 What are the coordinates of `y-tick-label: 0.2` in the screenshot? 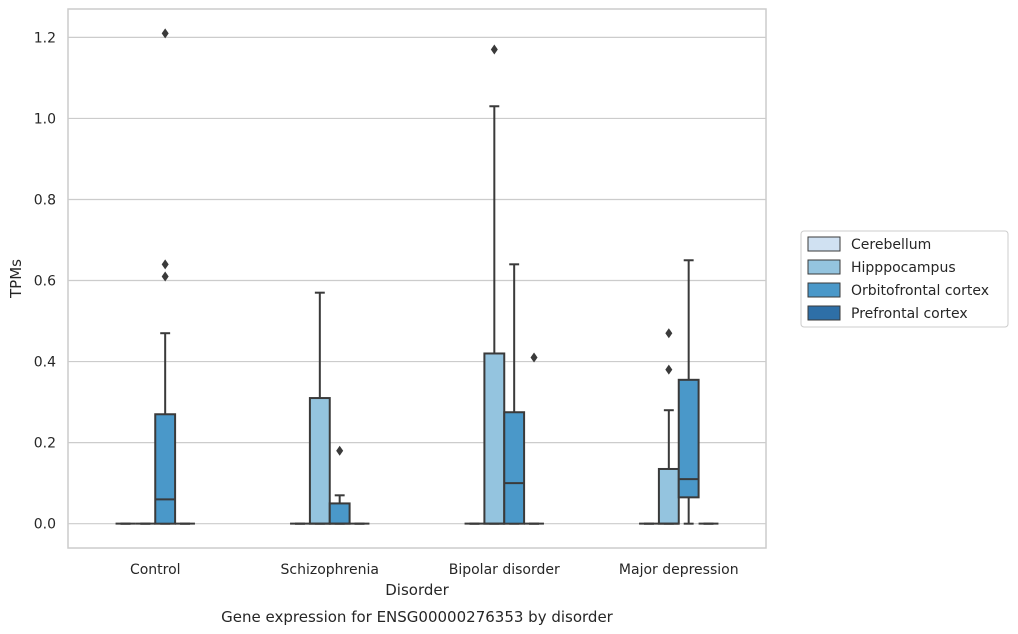 It's located at (45, 444).